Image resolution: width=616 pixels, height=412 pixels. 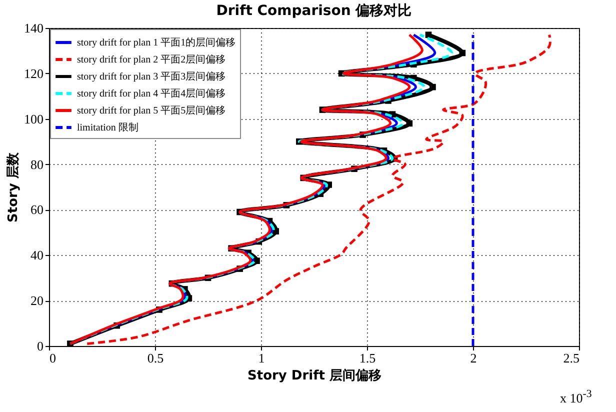 What do you see at coordinates (314, 11) in the screenshot?
I see `chart-title: Drift Comparison 偏移对比` at bounding box center [314, 11].